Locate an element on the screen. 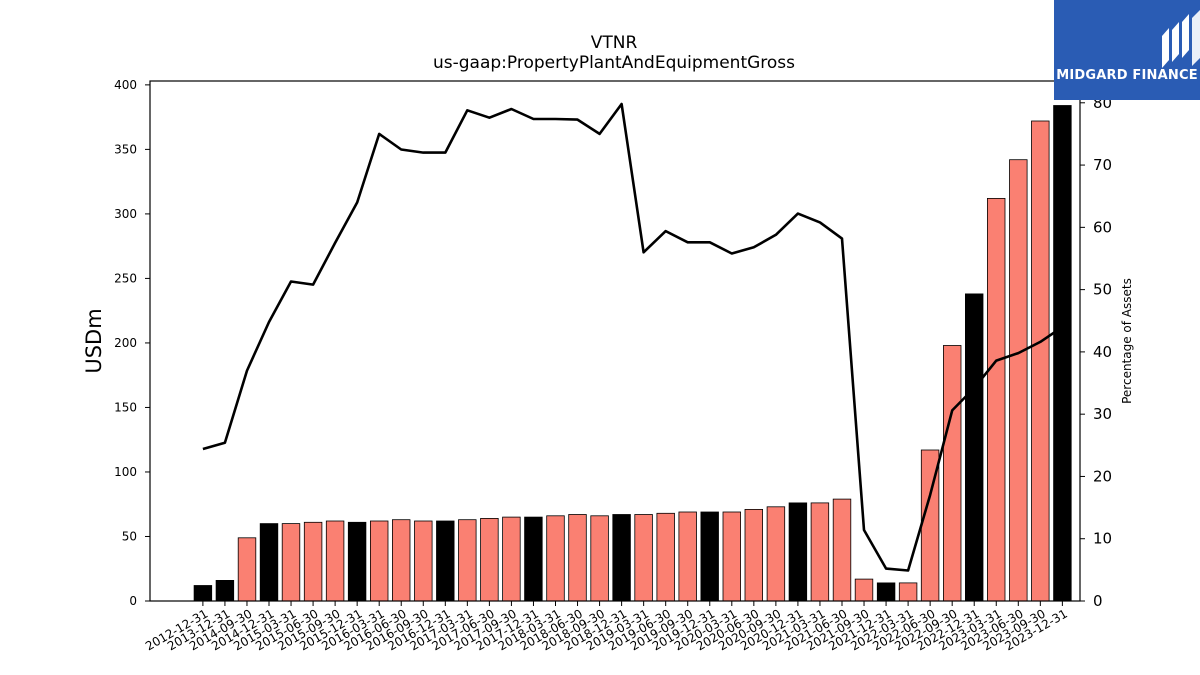 The height and width of the screenshot is (675, 1200). y-tick-label: 350 is located at coordinates (125, 149).